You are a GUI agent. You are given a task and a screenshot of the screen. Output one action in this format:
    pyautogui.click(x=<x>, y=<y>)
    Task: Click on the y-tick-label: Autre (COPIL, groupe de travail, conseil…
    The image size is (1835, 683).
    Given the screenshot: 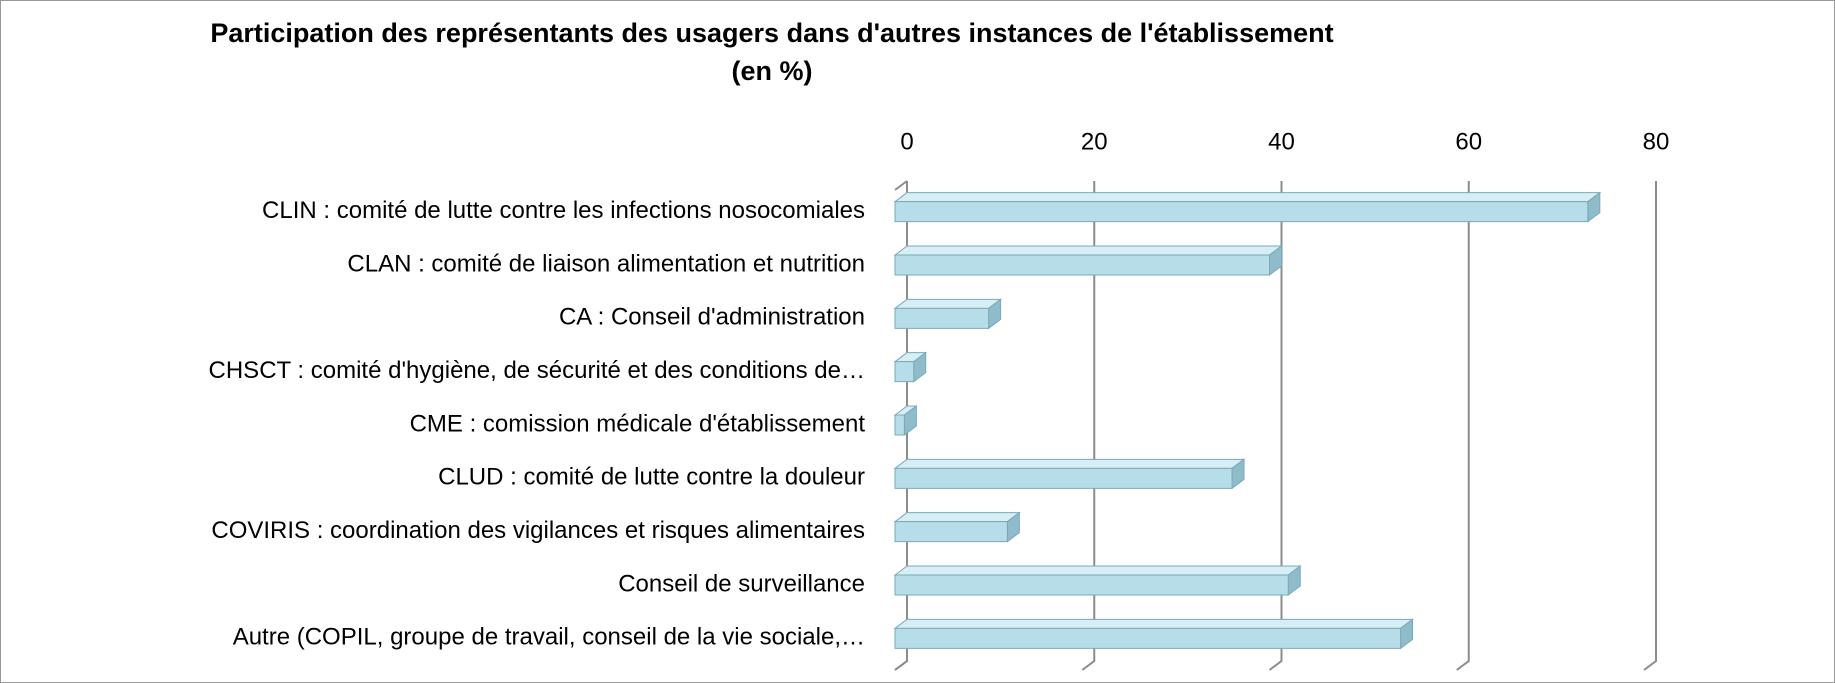 What is the action you would take?
    pyautogui.click(x=549, y=637)
    